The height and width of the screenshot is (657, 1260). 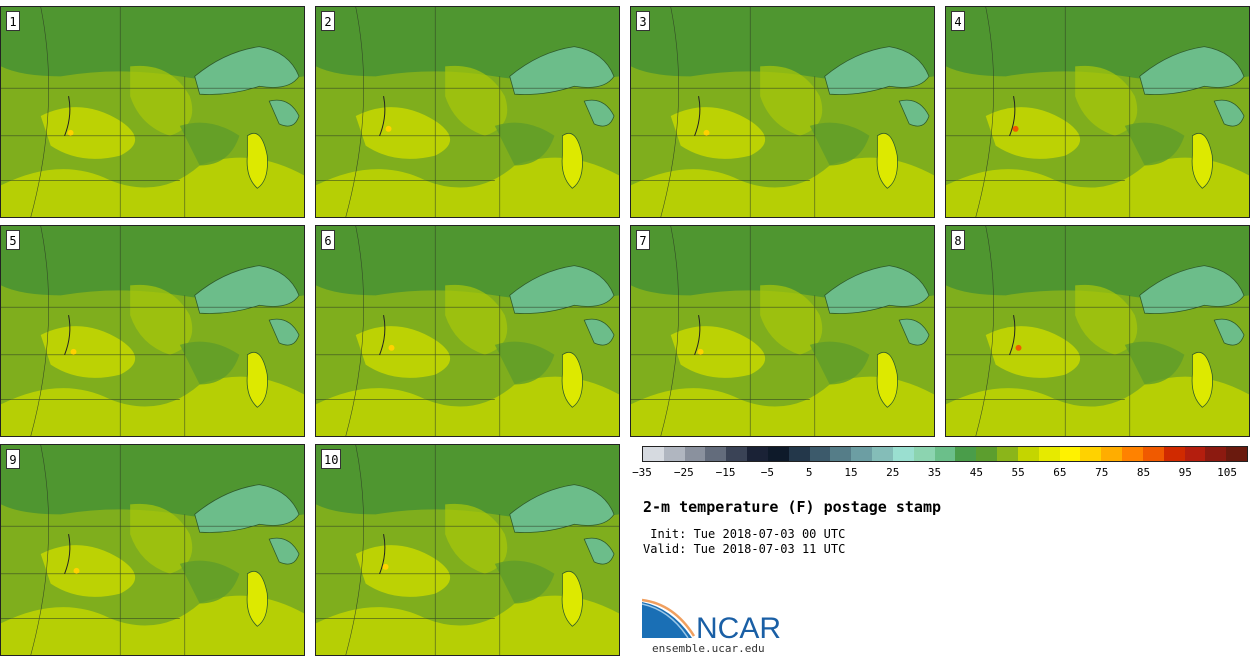 I want to click on temperature-map-panel: 7, so click(x=782, y=331).